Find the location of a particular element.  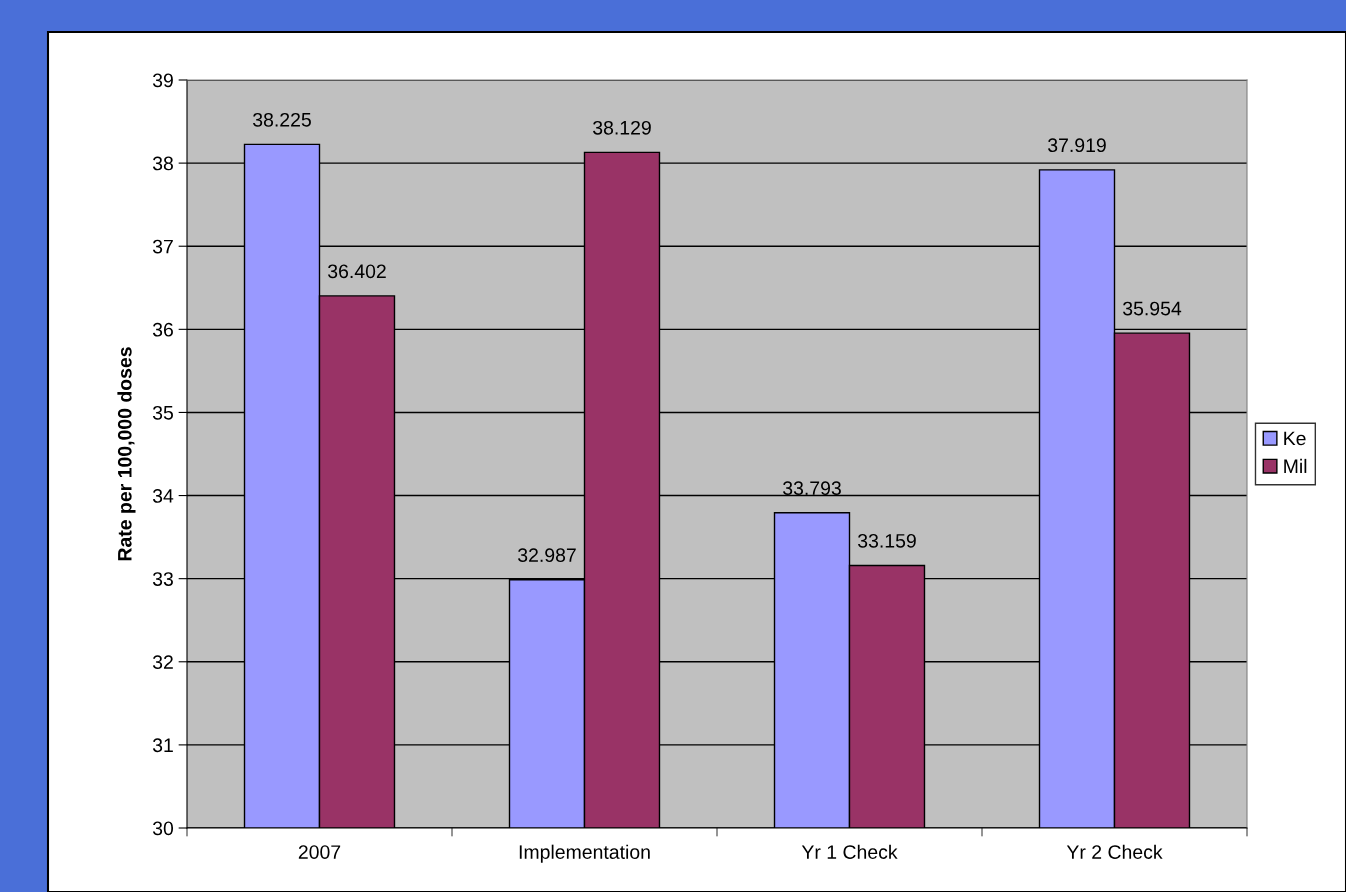

y-tick-label: 32 is located at coordinates (162, 662).